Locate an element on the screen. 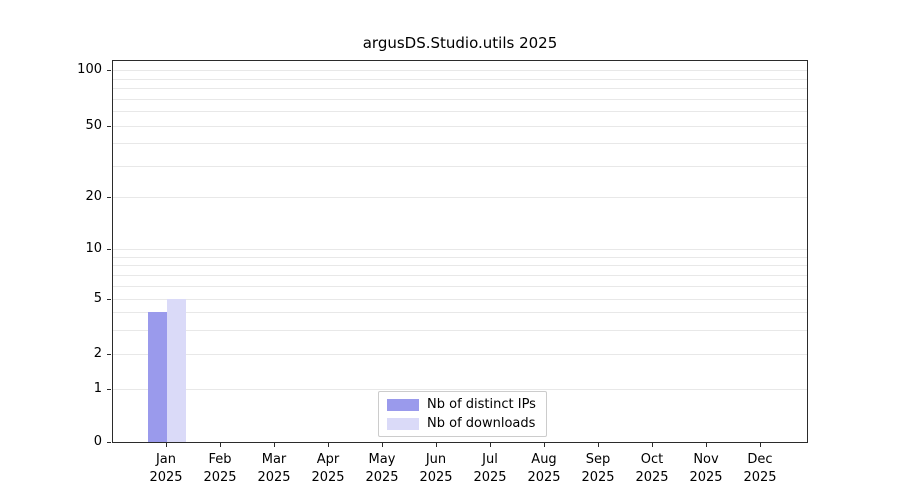 This screenshot has height=500, width=900. x-axis-tick-label-oct: Oct 2025 is located at coordinates (652, 468).